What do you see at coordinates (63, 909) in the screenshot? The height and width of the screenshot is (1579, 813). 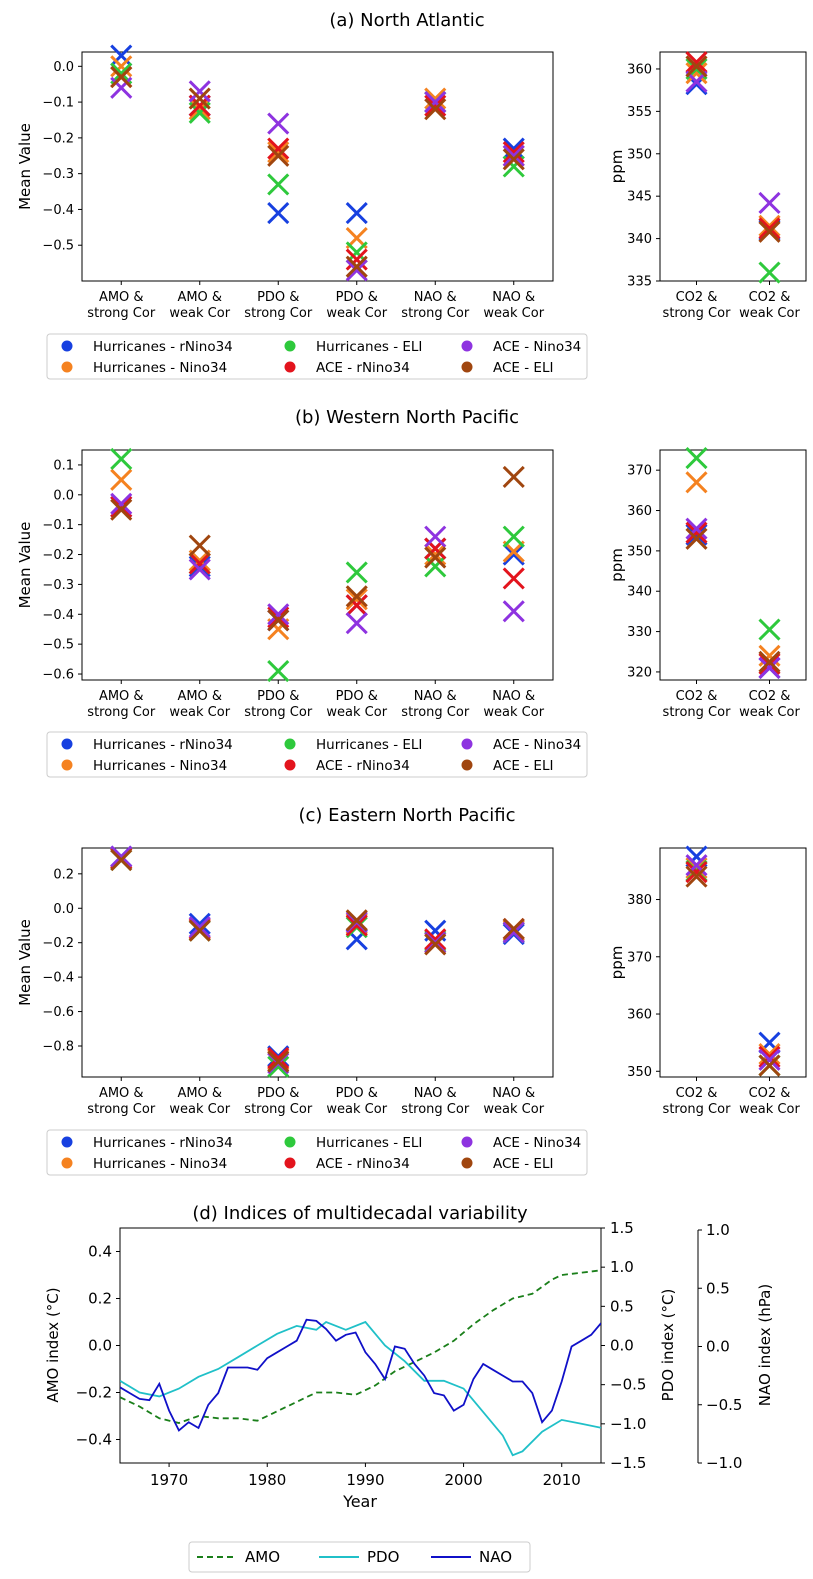 I see `main-plot-ytick-label: 0.0` at bounding box center [63, 909].